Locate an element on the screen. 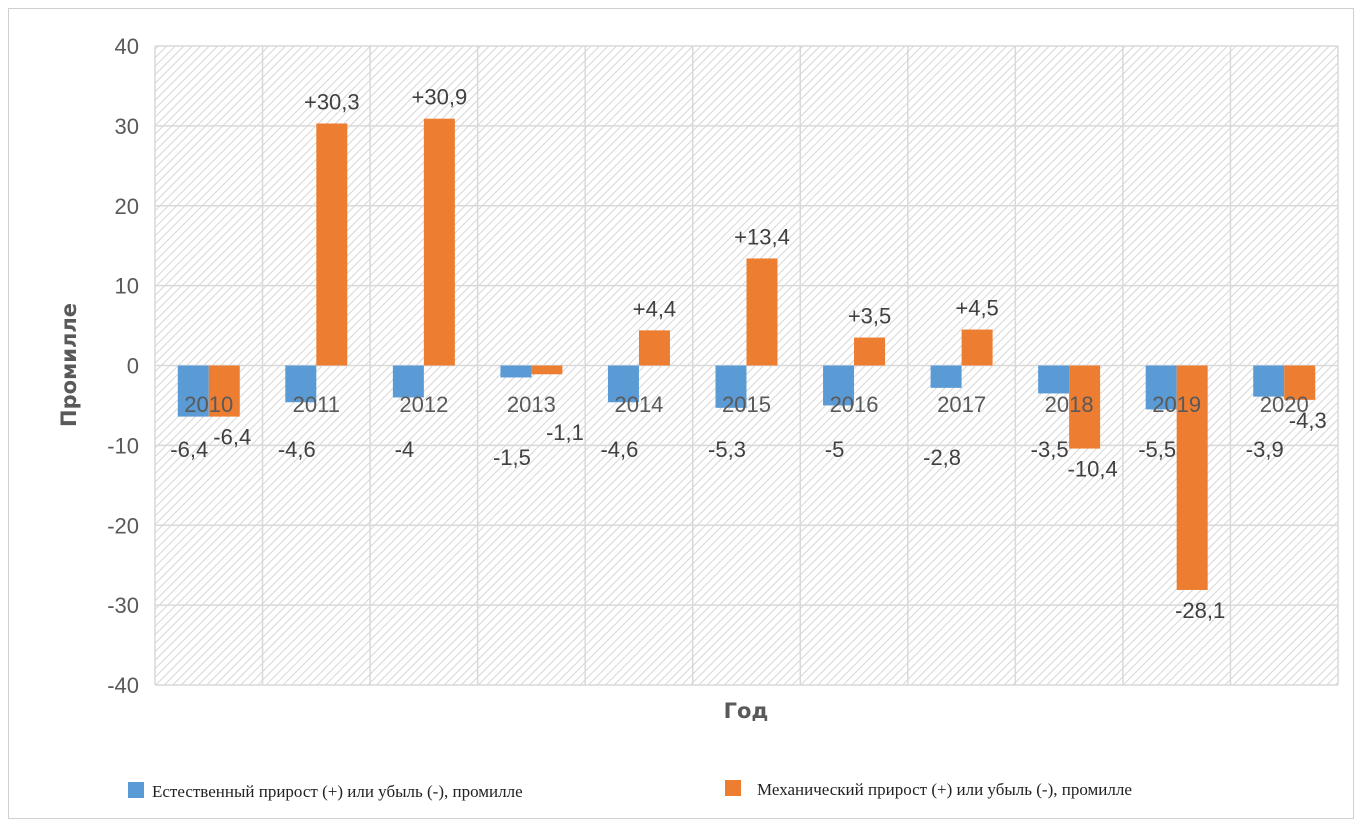 Image resolution: width=1362 pixels, height=827 pixels. bar-natural-2016 is located at coordinates (839, 385).